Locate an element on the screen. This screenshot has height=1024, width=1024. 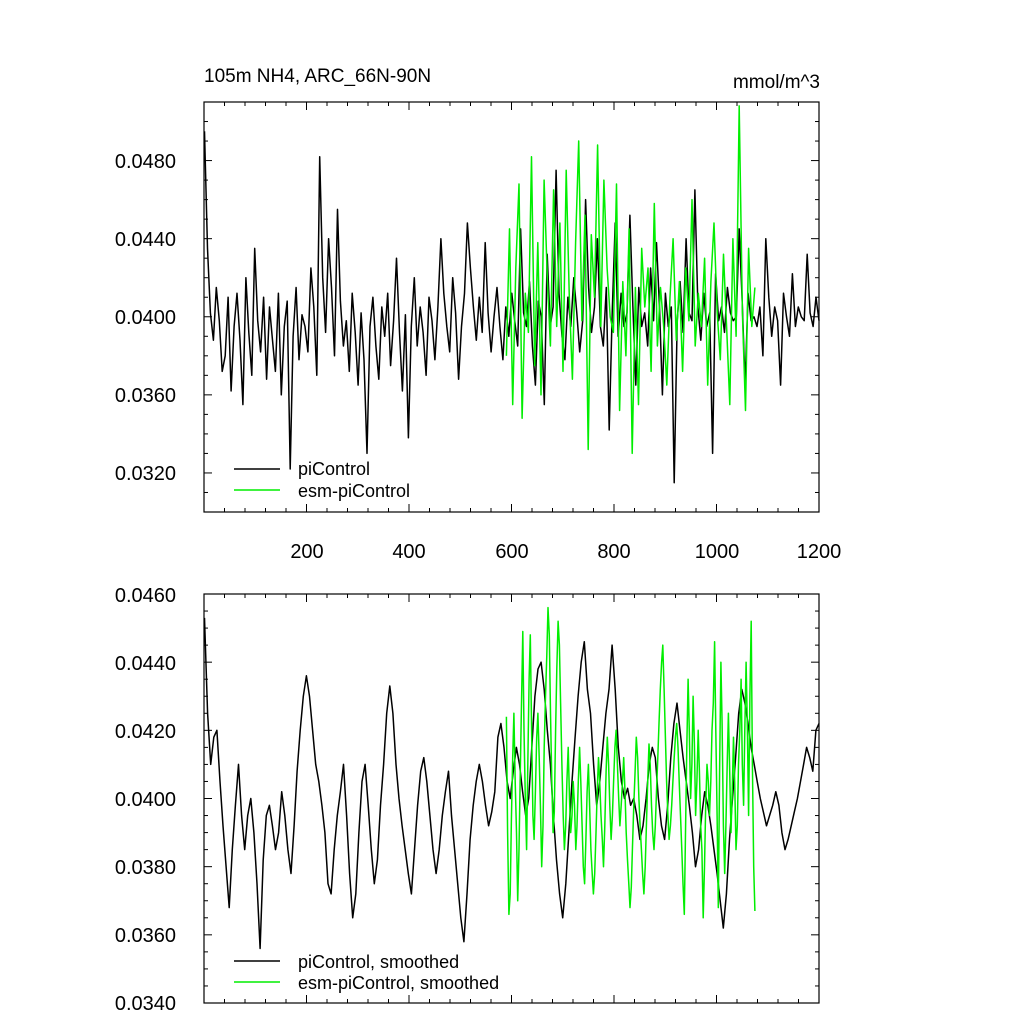
bottom-y-tick-label-0340: 0.0340 is located at coordinates (145, 1004).